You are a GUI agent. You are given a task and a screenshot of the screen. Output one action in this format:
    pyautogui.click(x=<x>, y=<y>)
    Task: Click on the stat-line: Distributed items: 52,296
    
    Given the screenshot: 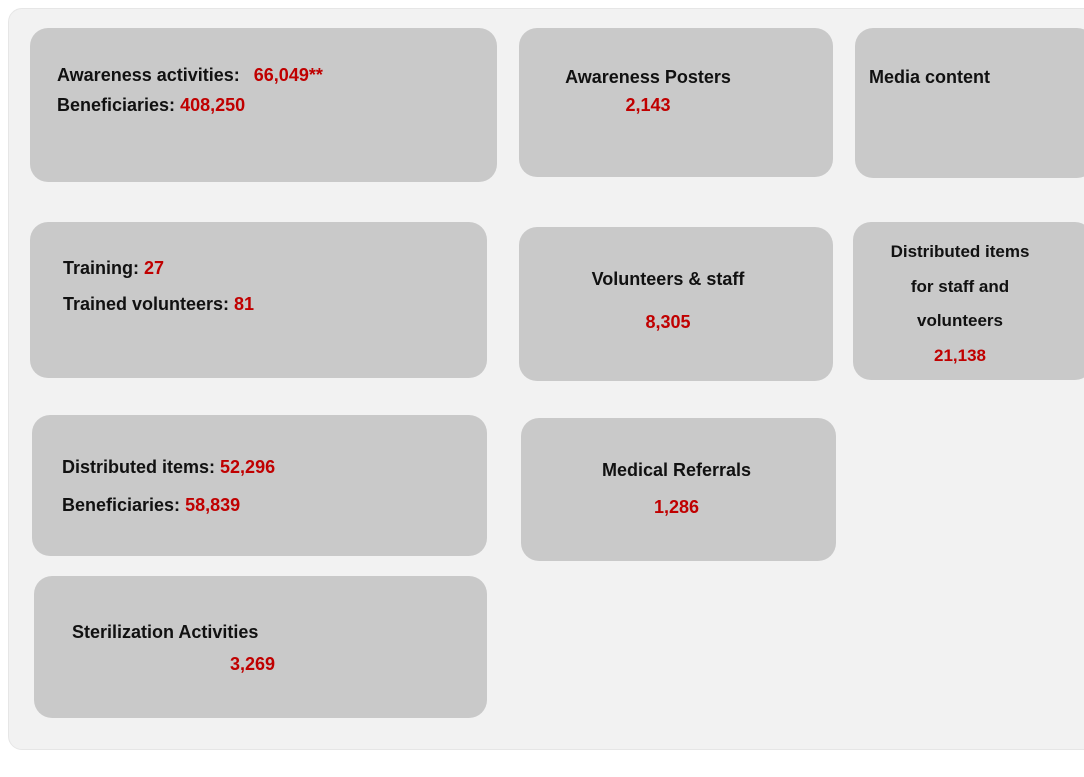 What is the action you would take?
    pyautogui.click(x=274, y=467)
    